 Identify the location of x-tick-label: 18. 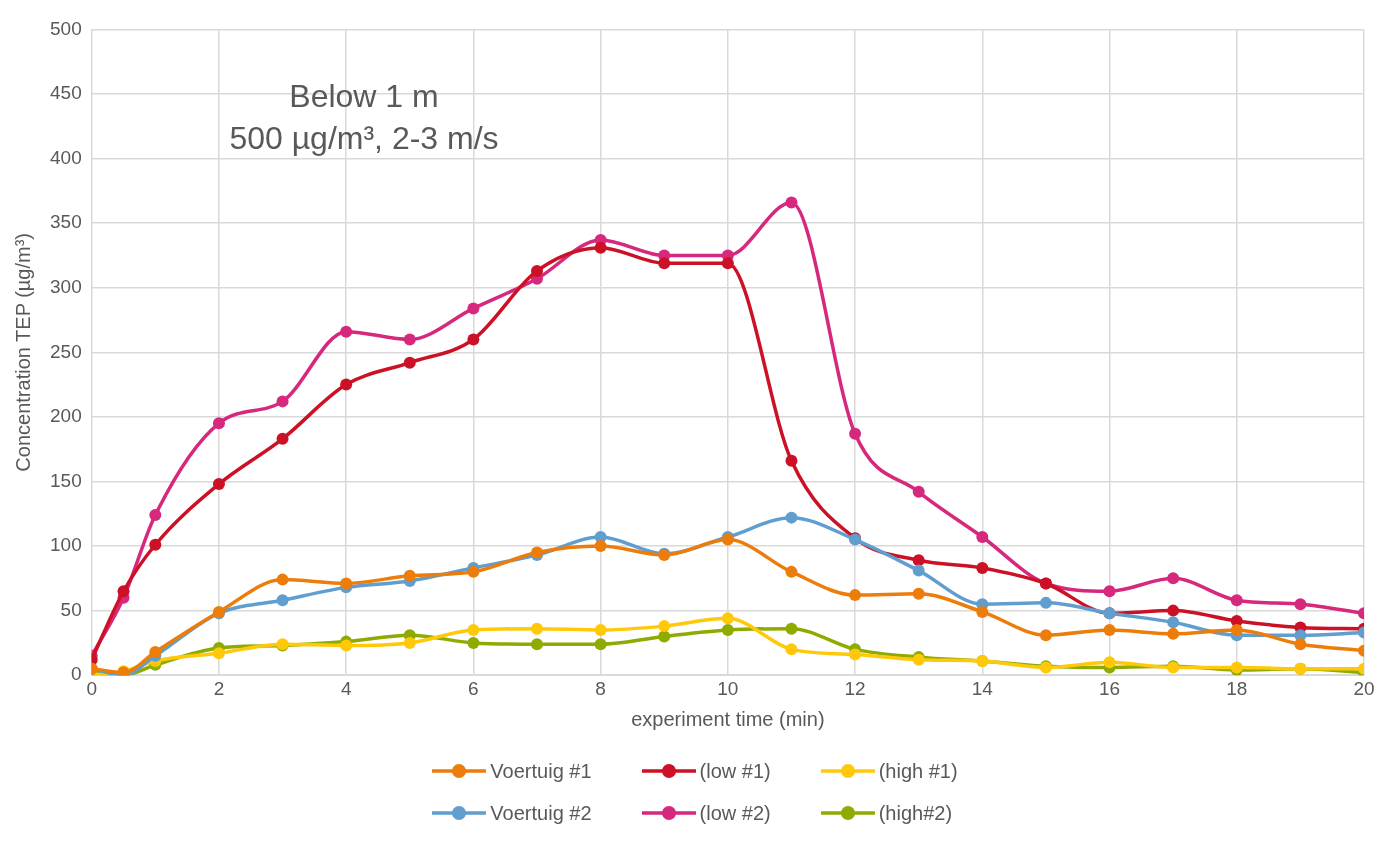
(1237, 688).